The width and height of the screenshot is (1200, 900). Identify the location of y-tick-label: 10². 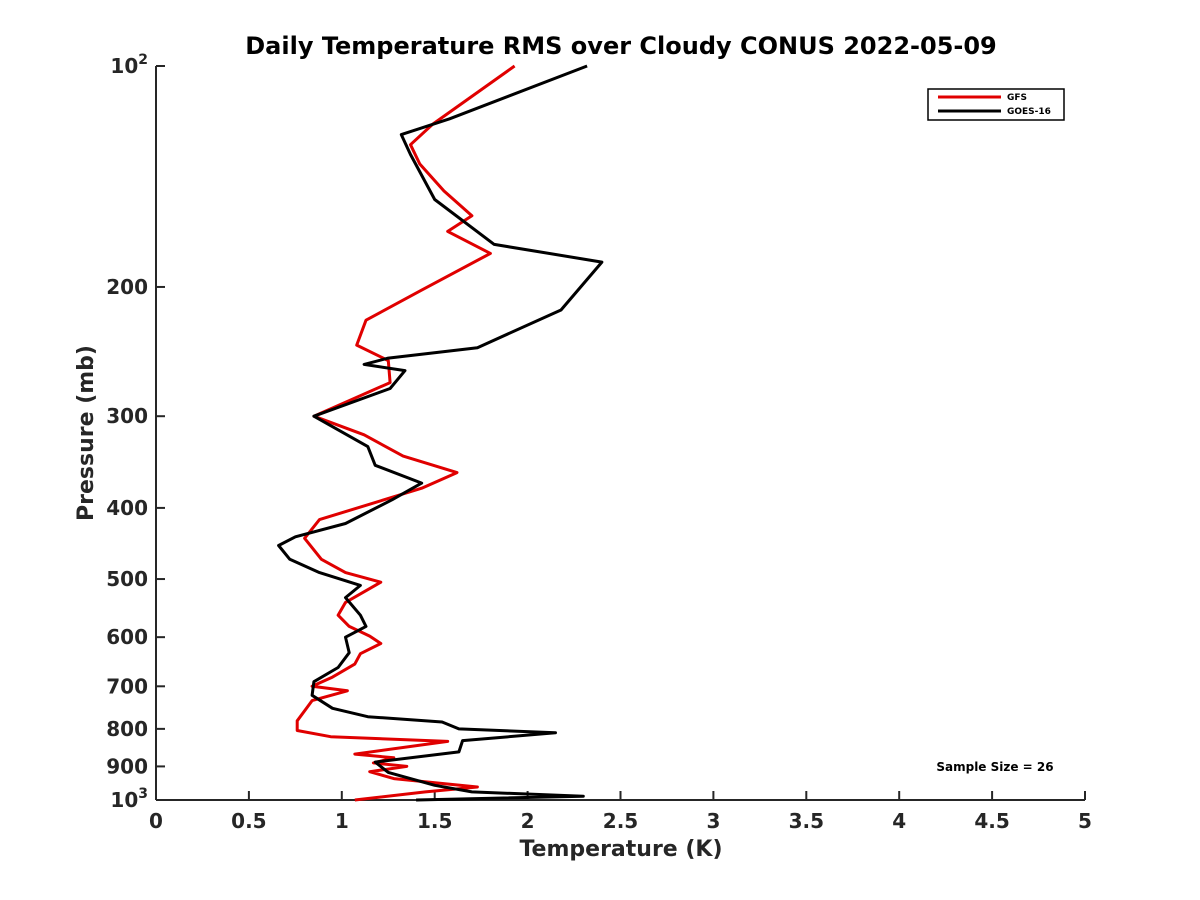
(129, 65).